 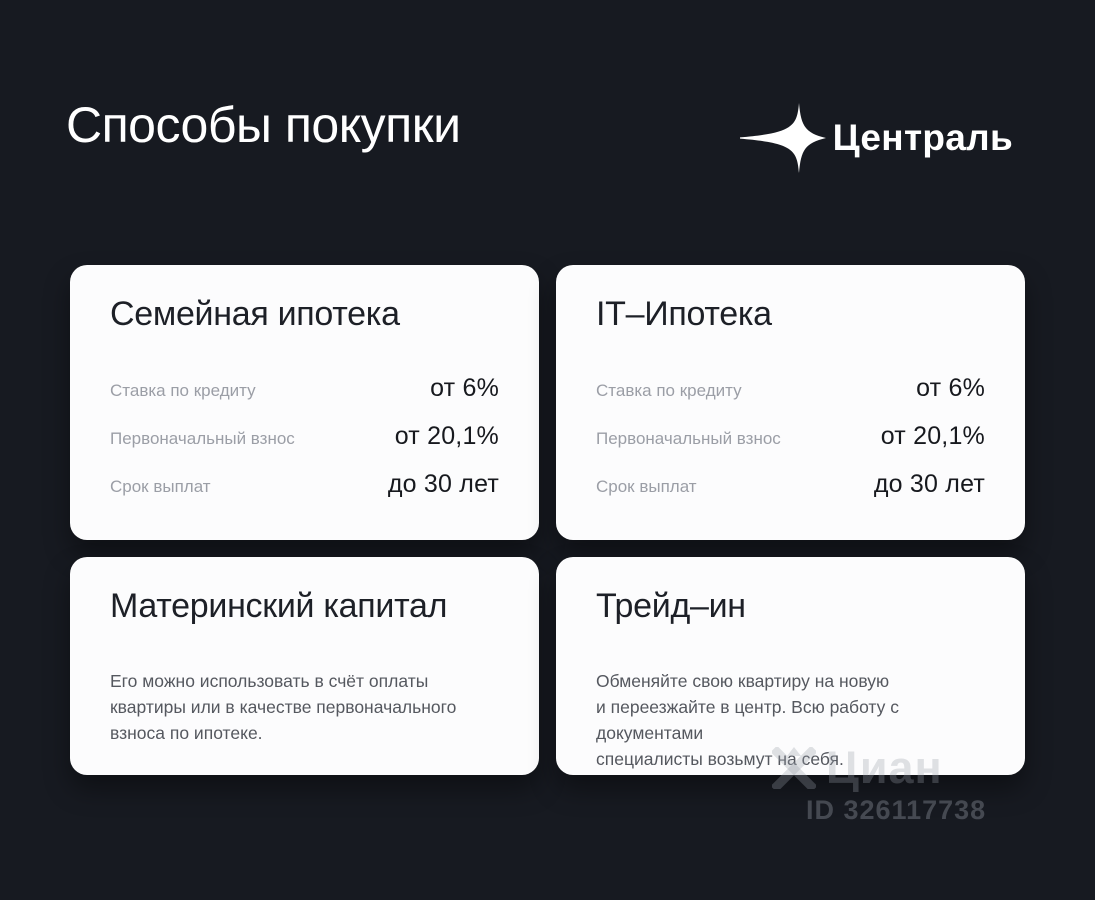 What do you see at coordinates (783, 138) in the screenshot?
I see `sparkle-star-icon` at bounding box center [783, 138].